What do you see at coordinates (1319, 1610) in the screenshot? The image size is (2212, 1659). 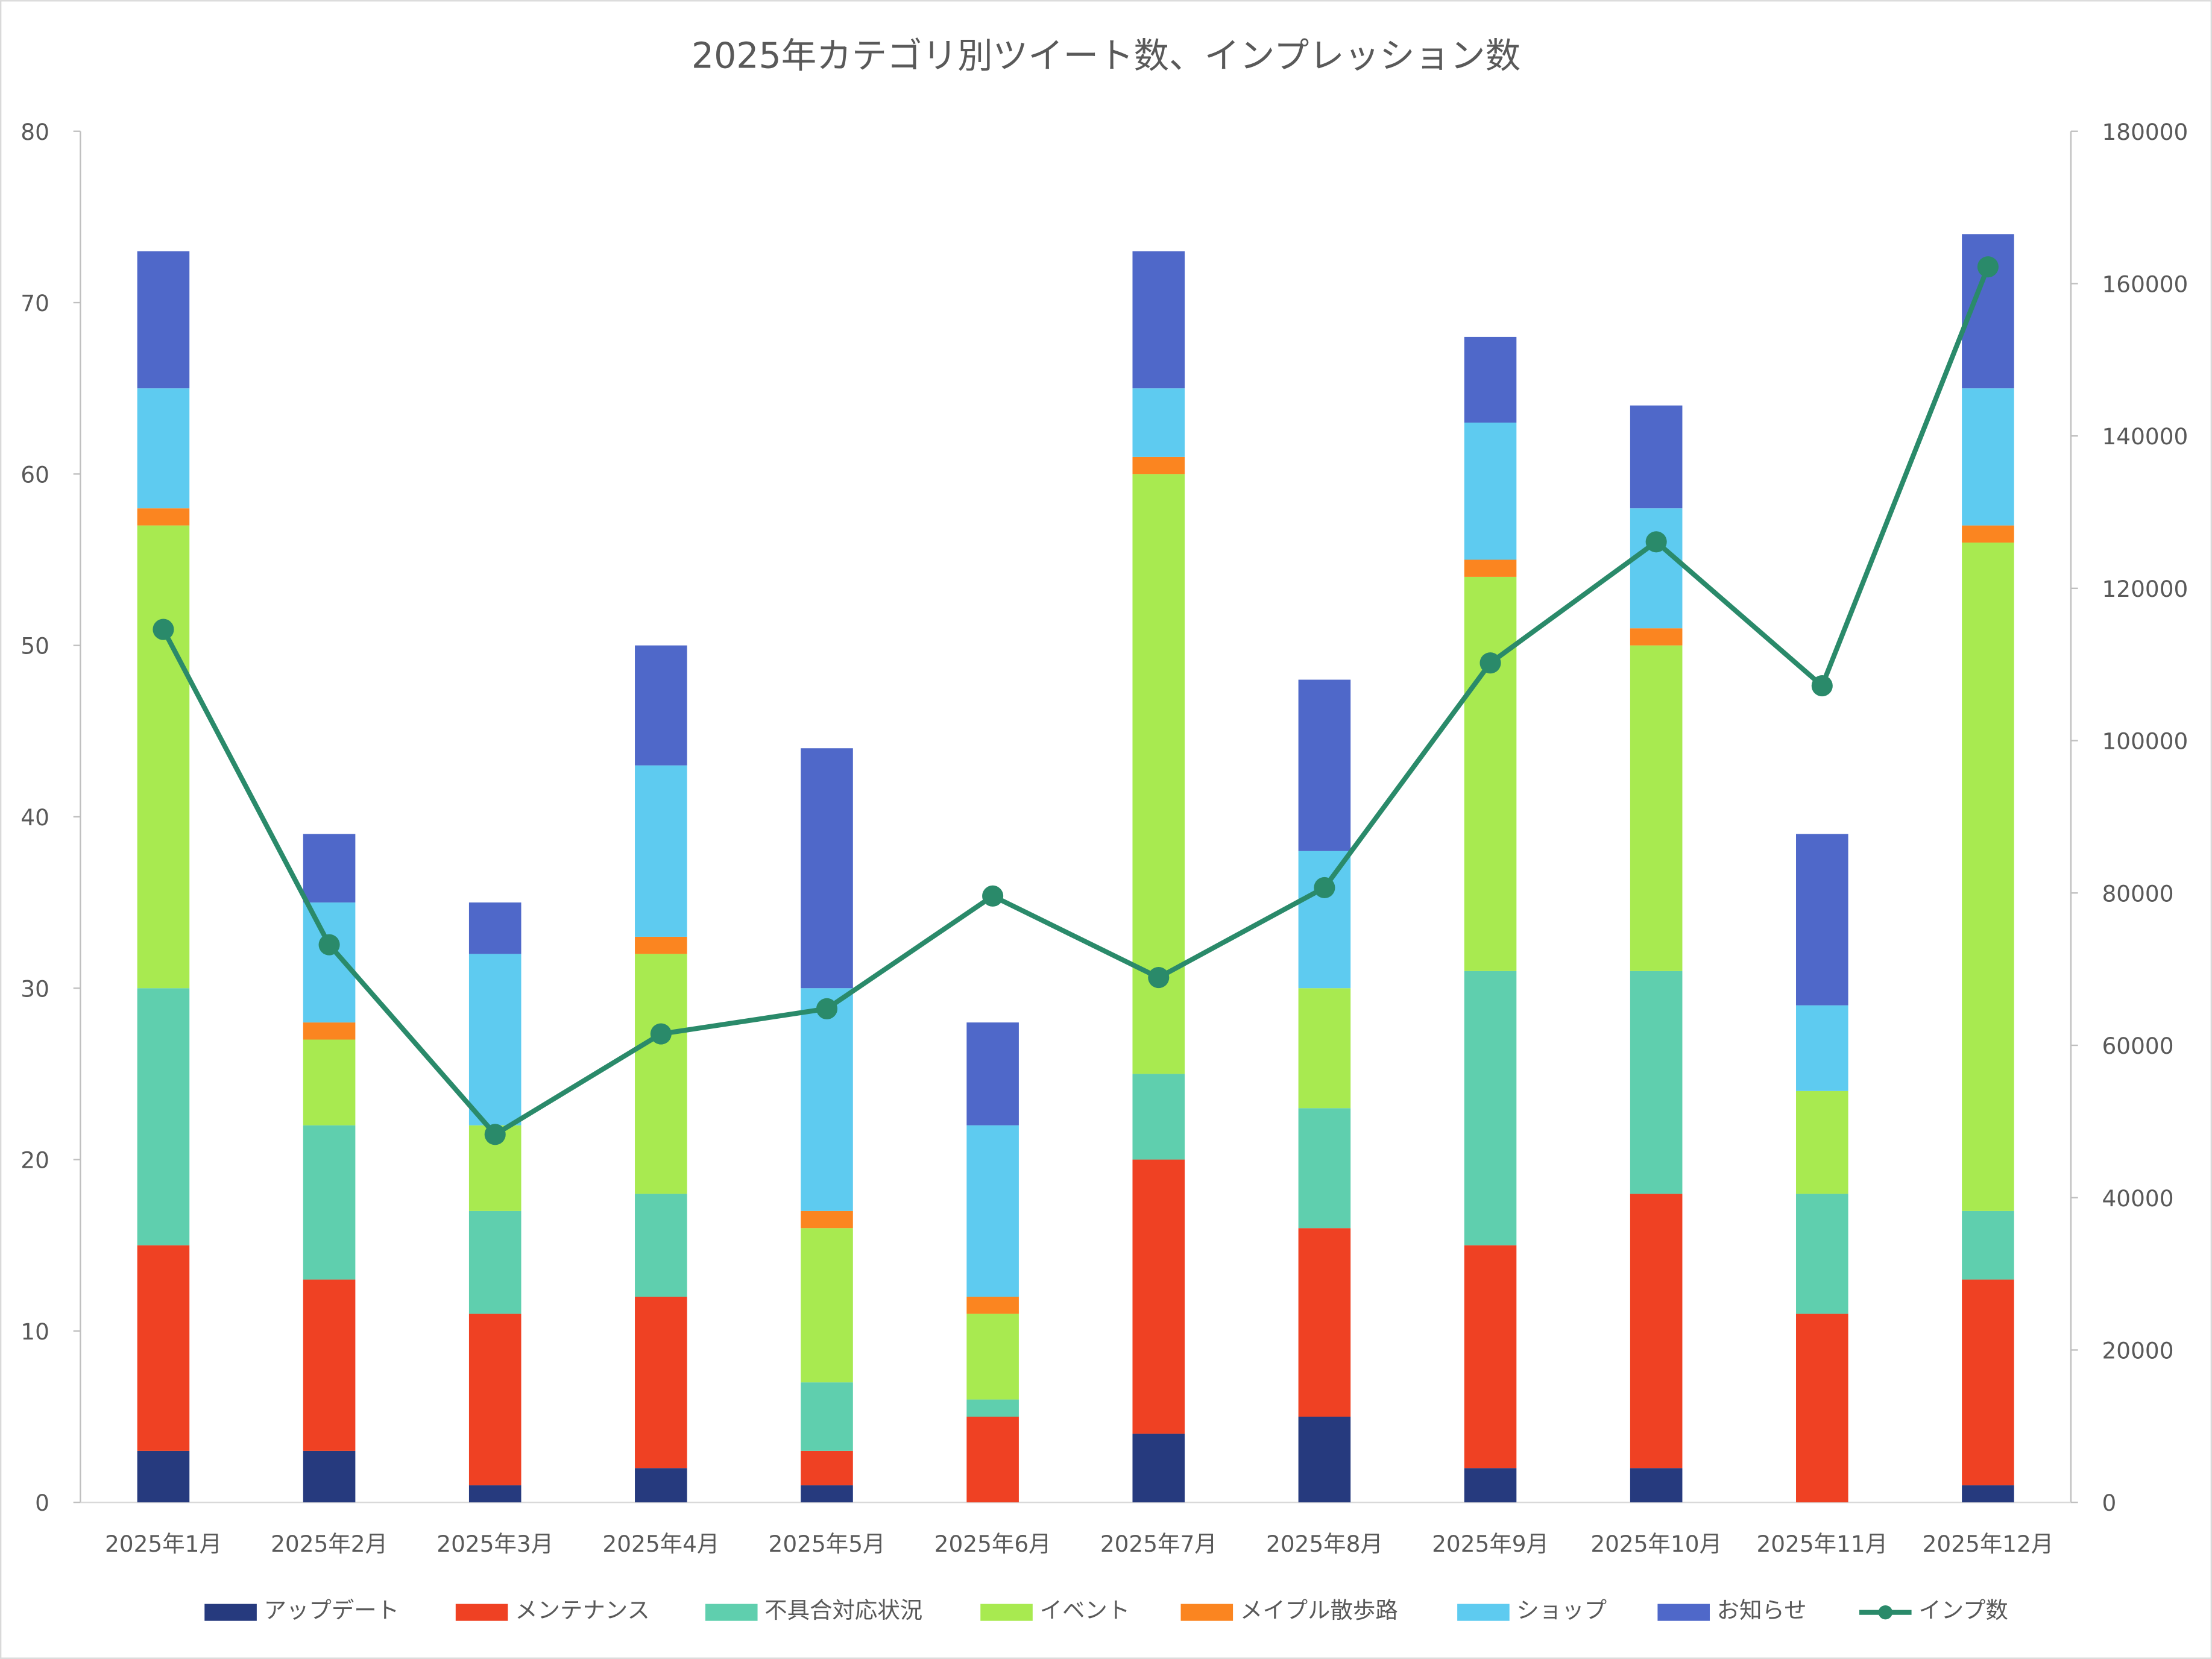 I see `legend-label: メイプル散歩路` at bounding box center [1319, 1610].